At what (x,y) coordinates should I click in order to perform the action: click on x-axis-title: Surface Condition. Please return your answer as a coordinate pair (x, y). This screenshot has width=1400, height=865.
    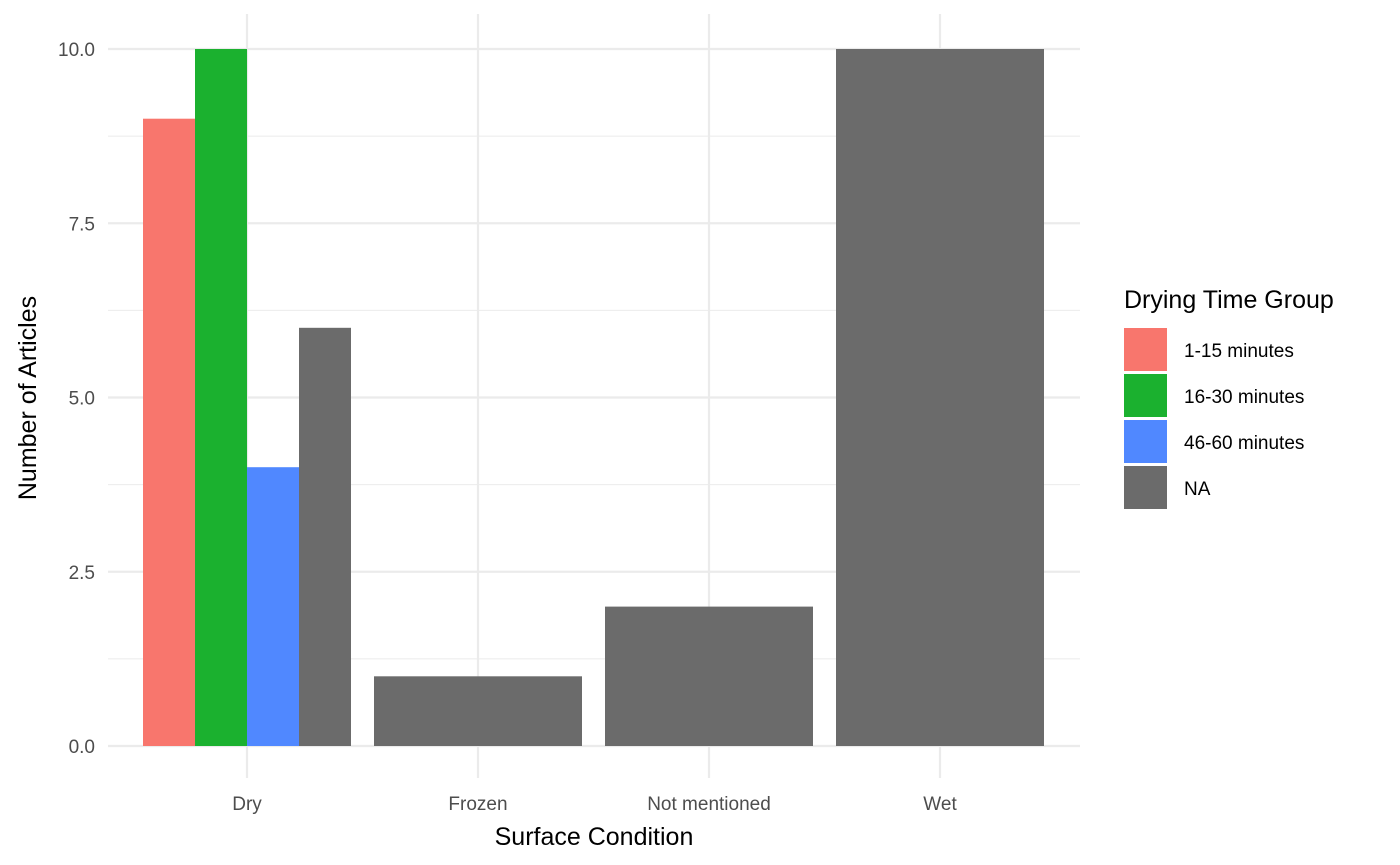
    Looking at the image, I should click on (594, 837).